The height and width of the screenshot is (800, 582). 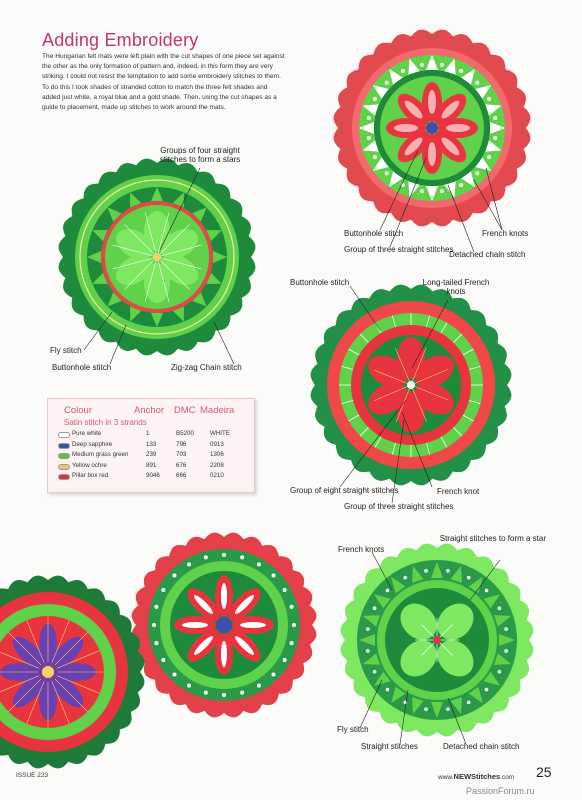 I want to click on cell-dmc: 676, so click(x=181, y=465).